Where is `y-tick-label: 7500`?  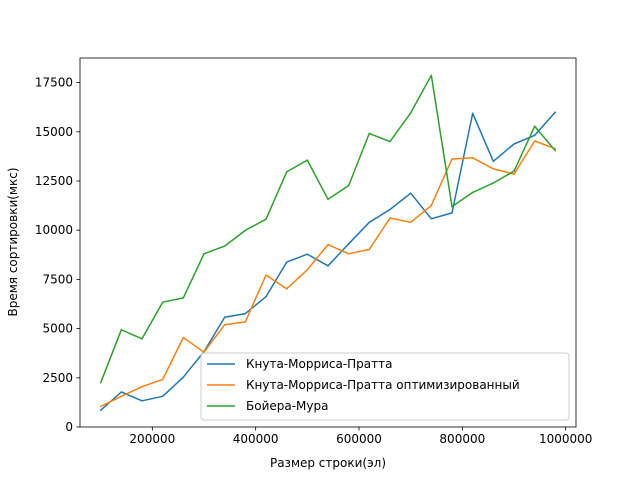
y-tick-label: 7500 is located at coordinates (57, 279).